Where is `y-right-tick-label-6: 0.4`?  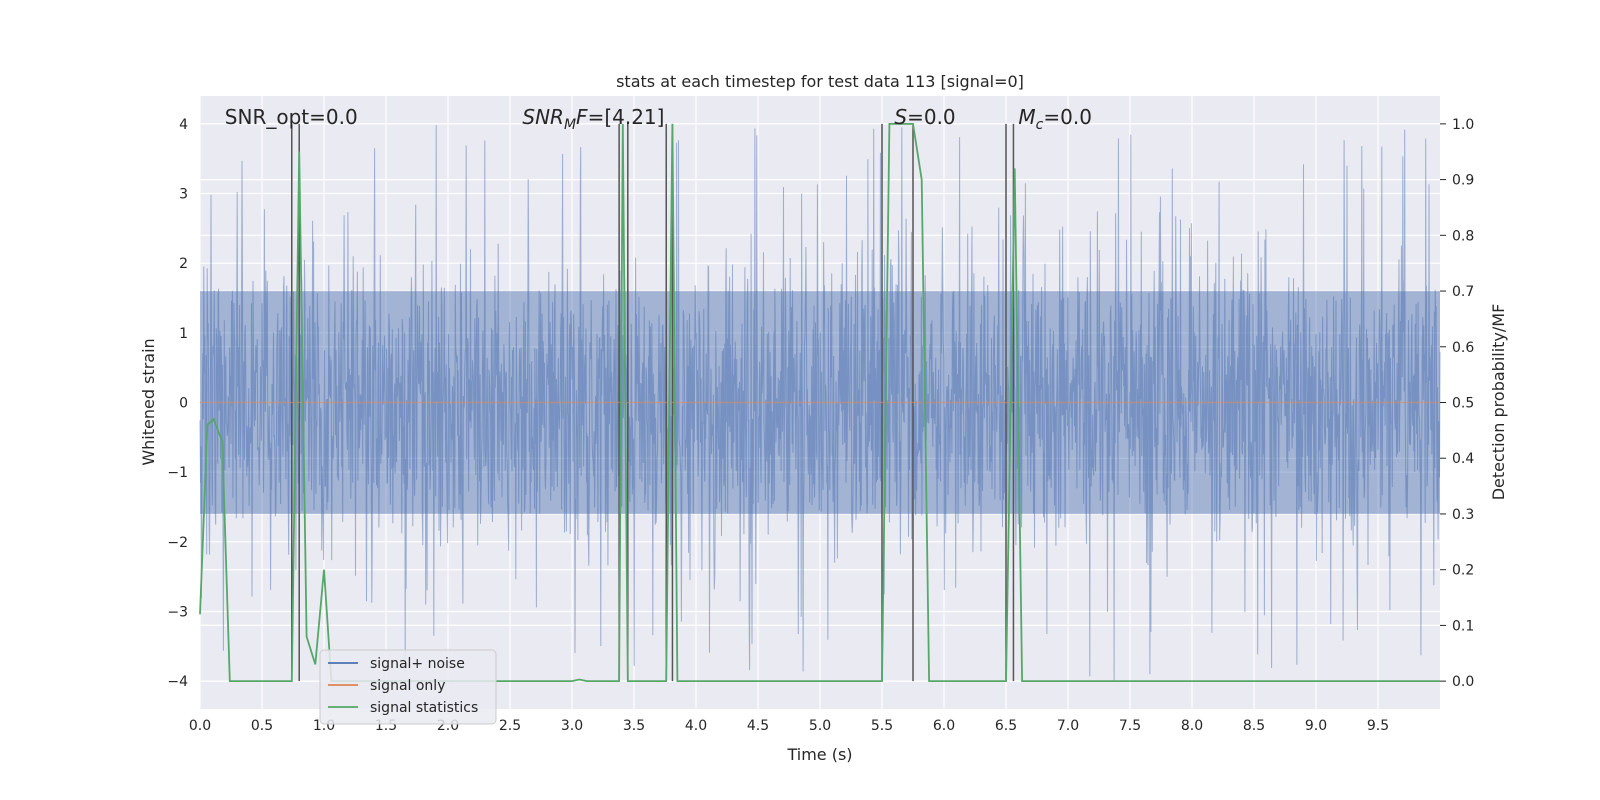
y-right-tick-label-6: 0.4 is located at coordinates (1463, 459).